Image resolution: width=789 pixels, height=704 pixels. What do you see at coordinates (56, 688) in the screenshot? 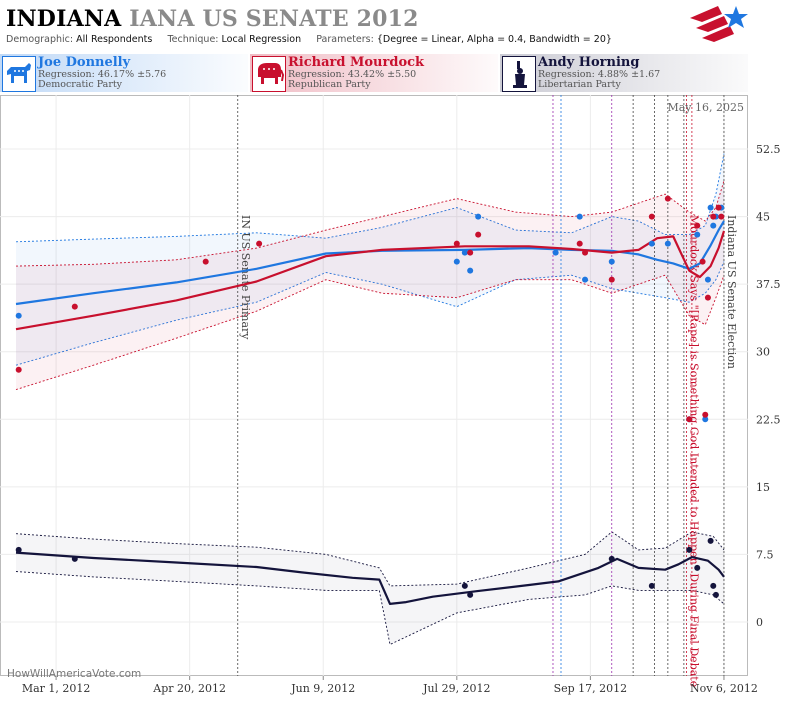
I see `x-tick-label: Mar 1, 2012` at bounding box center [56, 688].